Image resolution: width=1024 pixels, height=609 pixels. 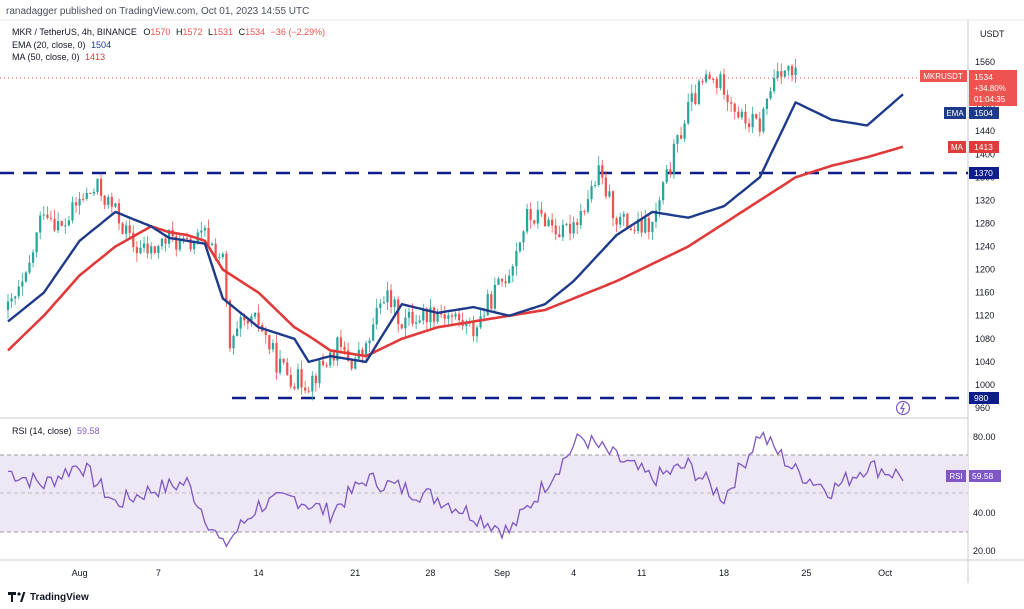 What do you see at coordinates (985, 62) in the screenshot?
I see `price-tick-label: 1560` at bounding box center [985, 62].